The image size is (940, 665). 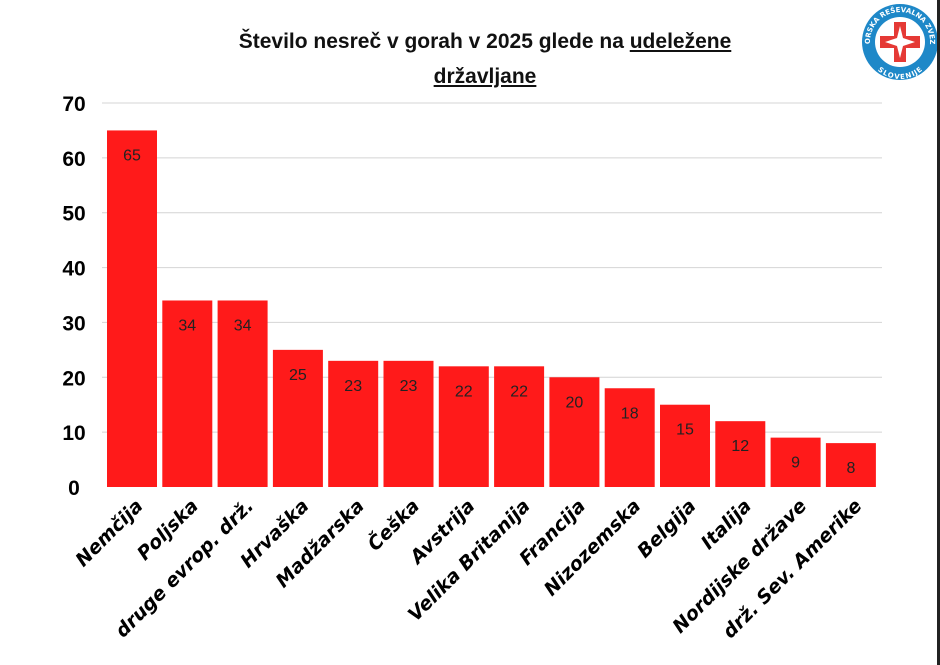 I want to click on title-underlined-1: udeležene, so click(x=680, y=41).